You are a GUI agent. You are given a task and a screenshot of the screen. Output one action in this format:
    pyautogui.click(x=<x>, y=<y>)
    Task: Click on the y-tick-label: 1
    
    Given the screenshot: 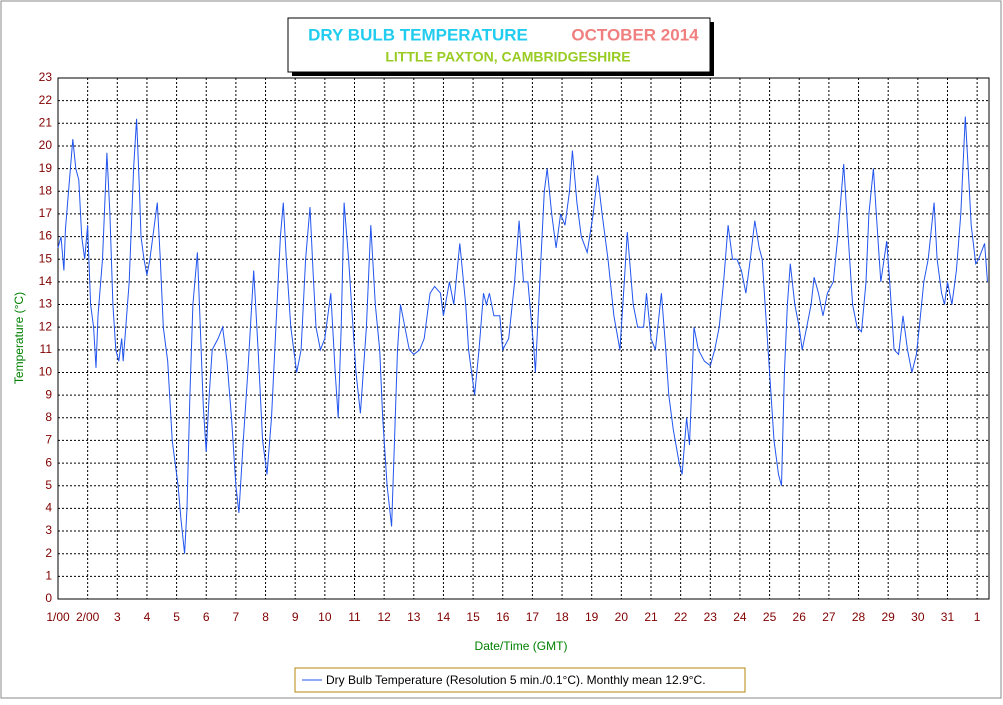 What is the action you would take?
    pyautogui.click(x=48, y=576)
    